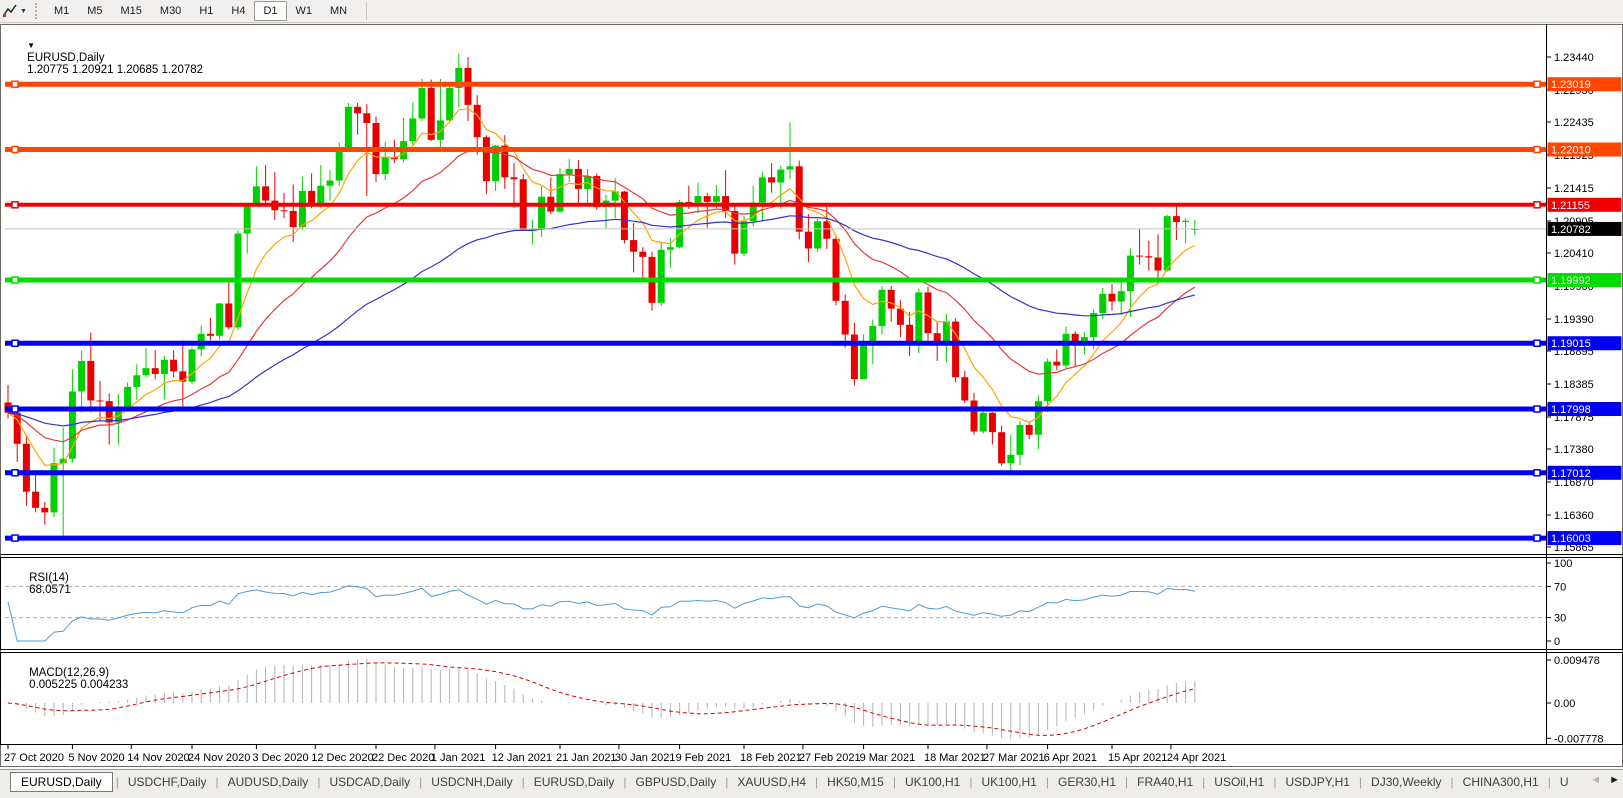 This screenshot has height=798, width=1623. Describe the element at coordinates (66, 58) in the screenshot. I see `chart-symbol-label: EURUSD,Daily` at that location.